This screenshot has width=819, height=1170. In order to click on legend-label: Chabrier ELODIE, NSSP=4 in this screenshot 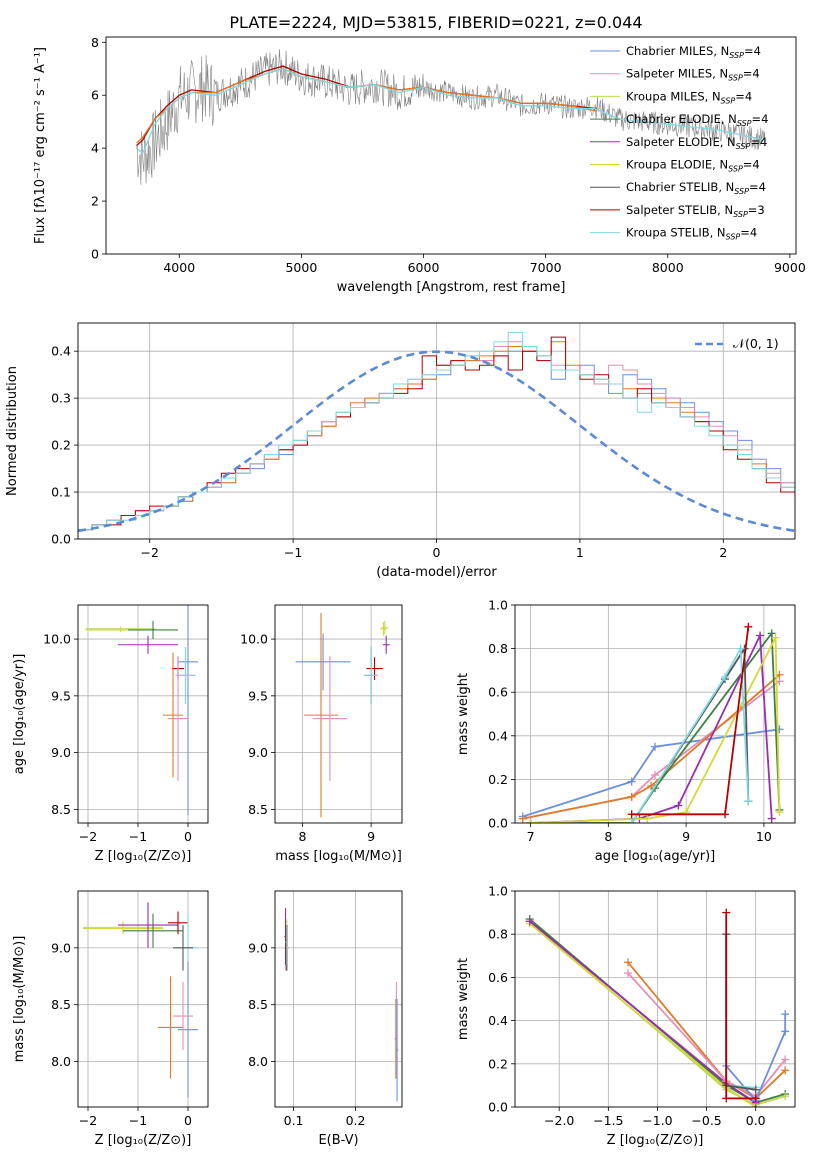, I will do `click(697, 120)`.